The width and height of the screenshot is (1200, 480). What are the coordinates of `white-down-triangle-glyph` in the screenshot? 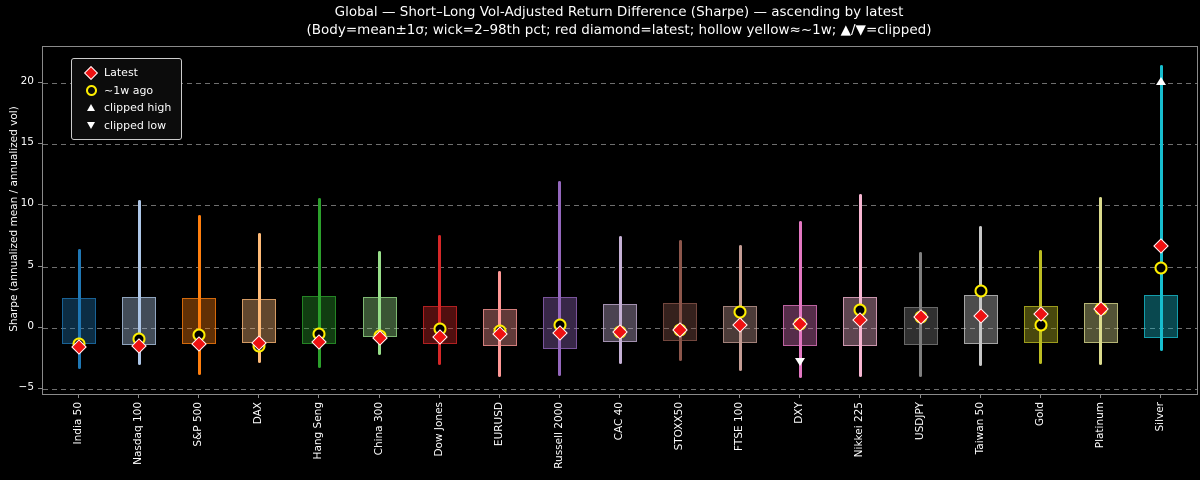 It's located at (91, 125).